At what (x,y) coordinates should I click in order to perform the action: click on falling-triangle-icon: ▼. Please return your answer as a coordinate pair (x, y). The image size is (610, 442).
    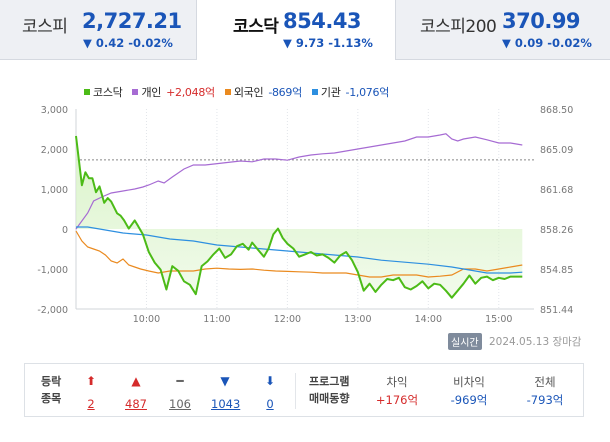
    Looking at the image, I should click on (225, 381).